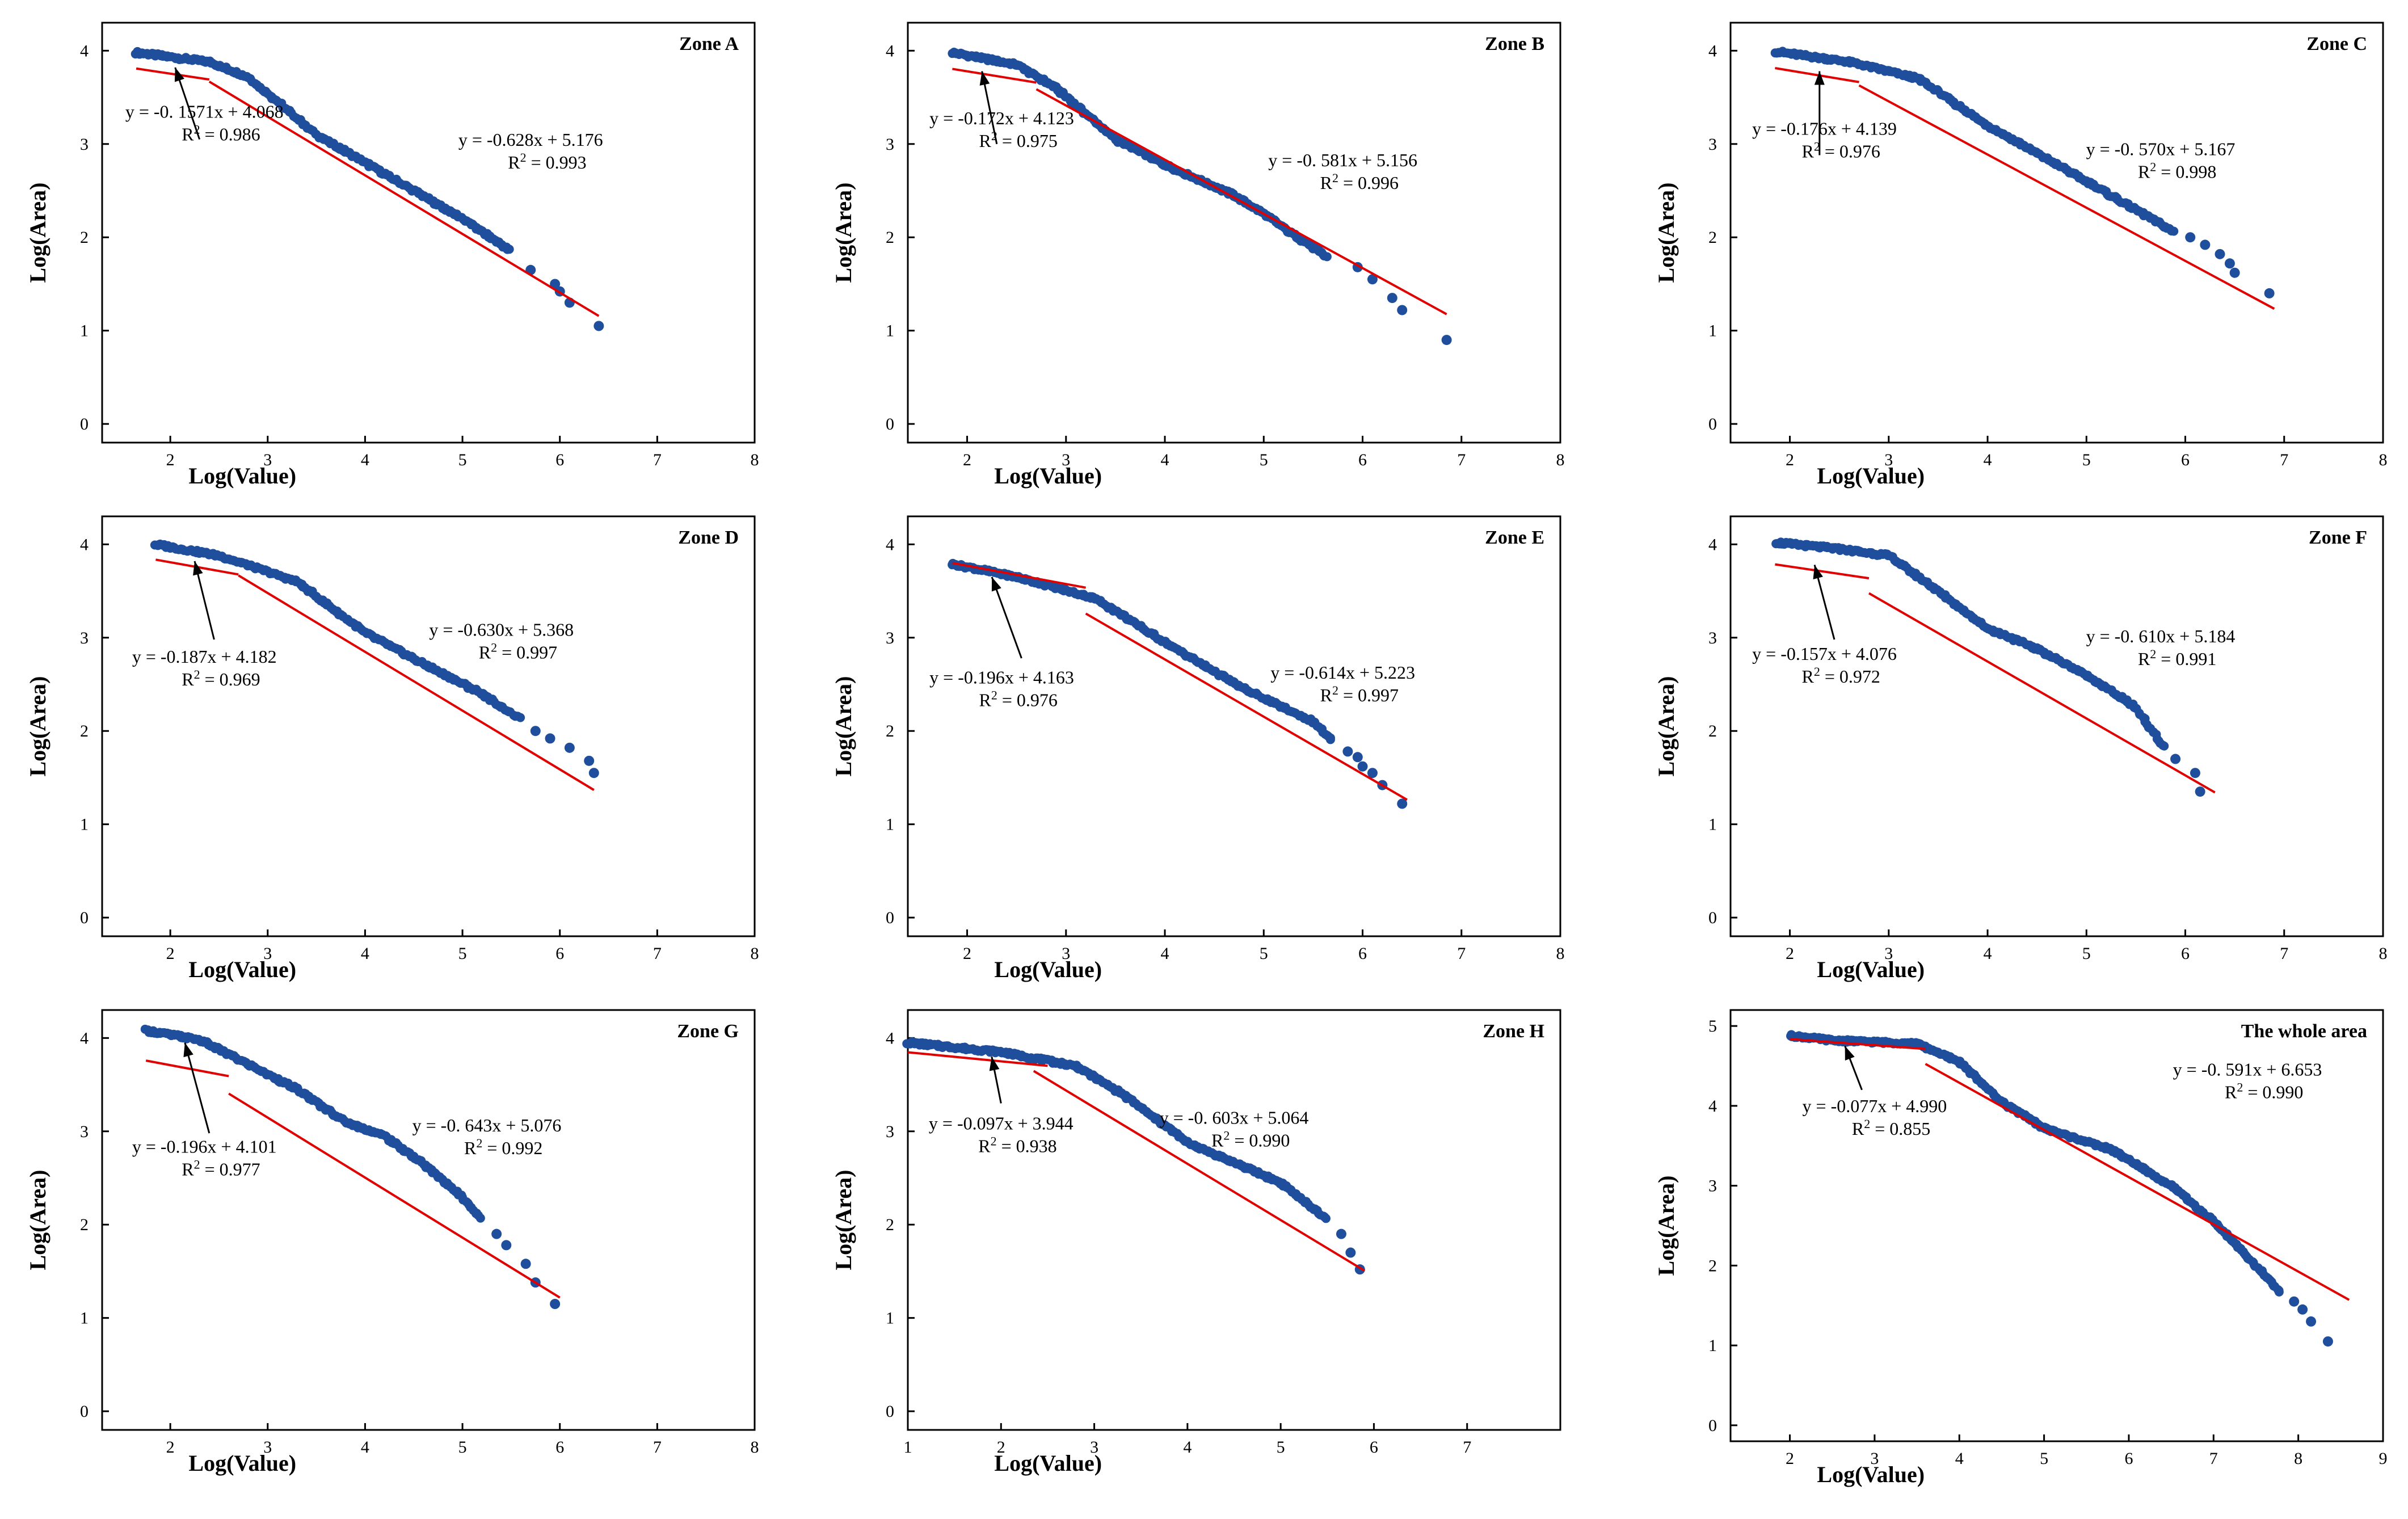 The height and width of the screenshot is (1519, 2408). I want to click on chart-title: Zone A, so click(709, 44).